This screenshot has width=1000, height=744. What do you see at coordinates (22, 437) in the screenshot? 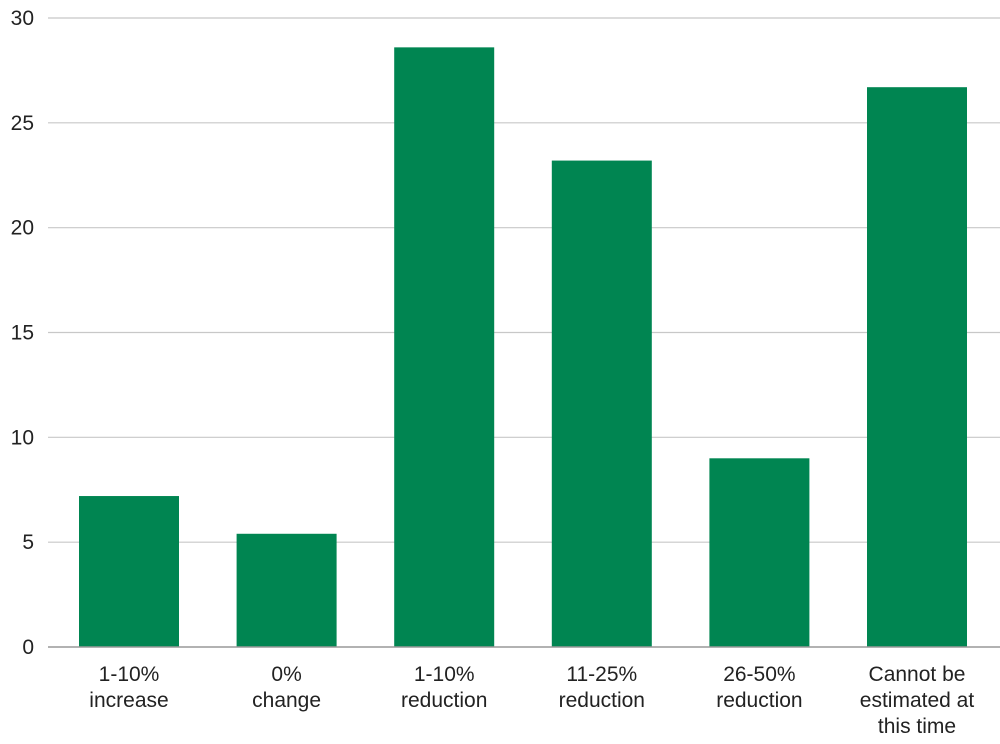
I see `y-tick-label: 10` at bounding box center [22, 437].